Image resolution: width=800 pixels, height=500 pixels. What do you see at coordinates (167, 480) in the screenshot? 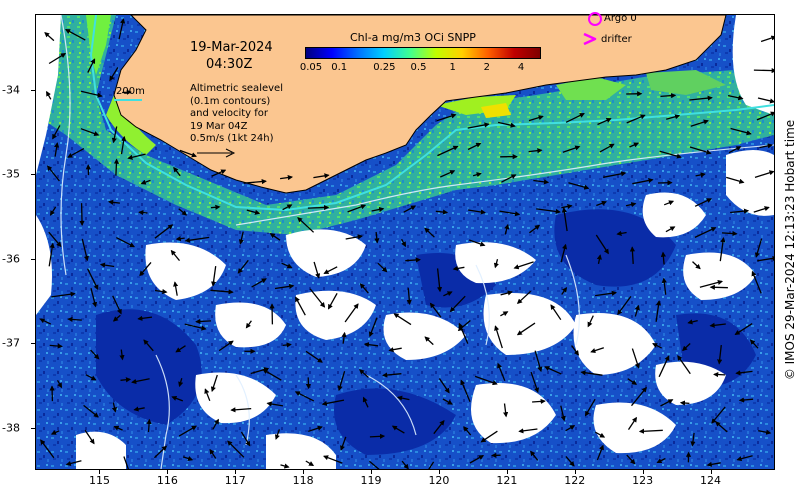
I see `x-tick-label: 116` at bounding box center [167, 480].